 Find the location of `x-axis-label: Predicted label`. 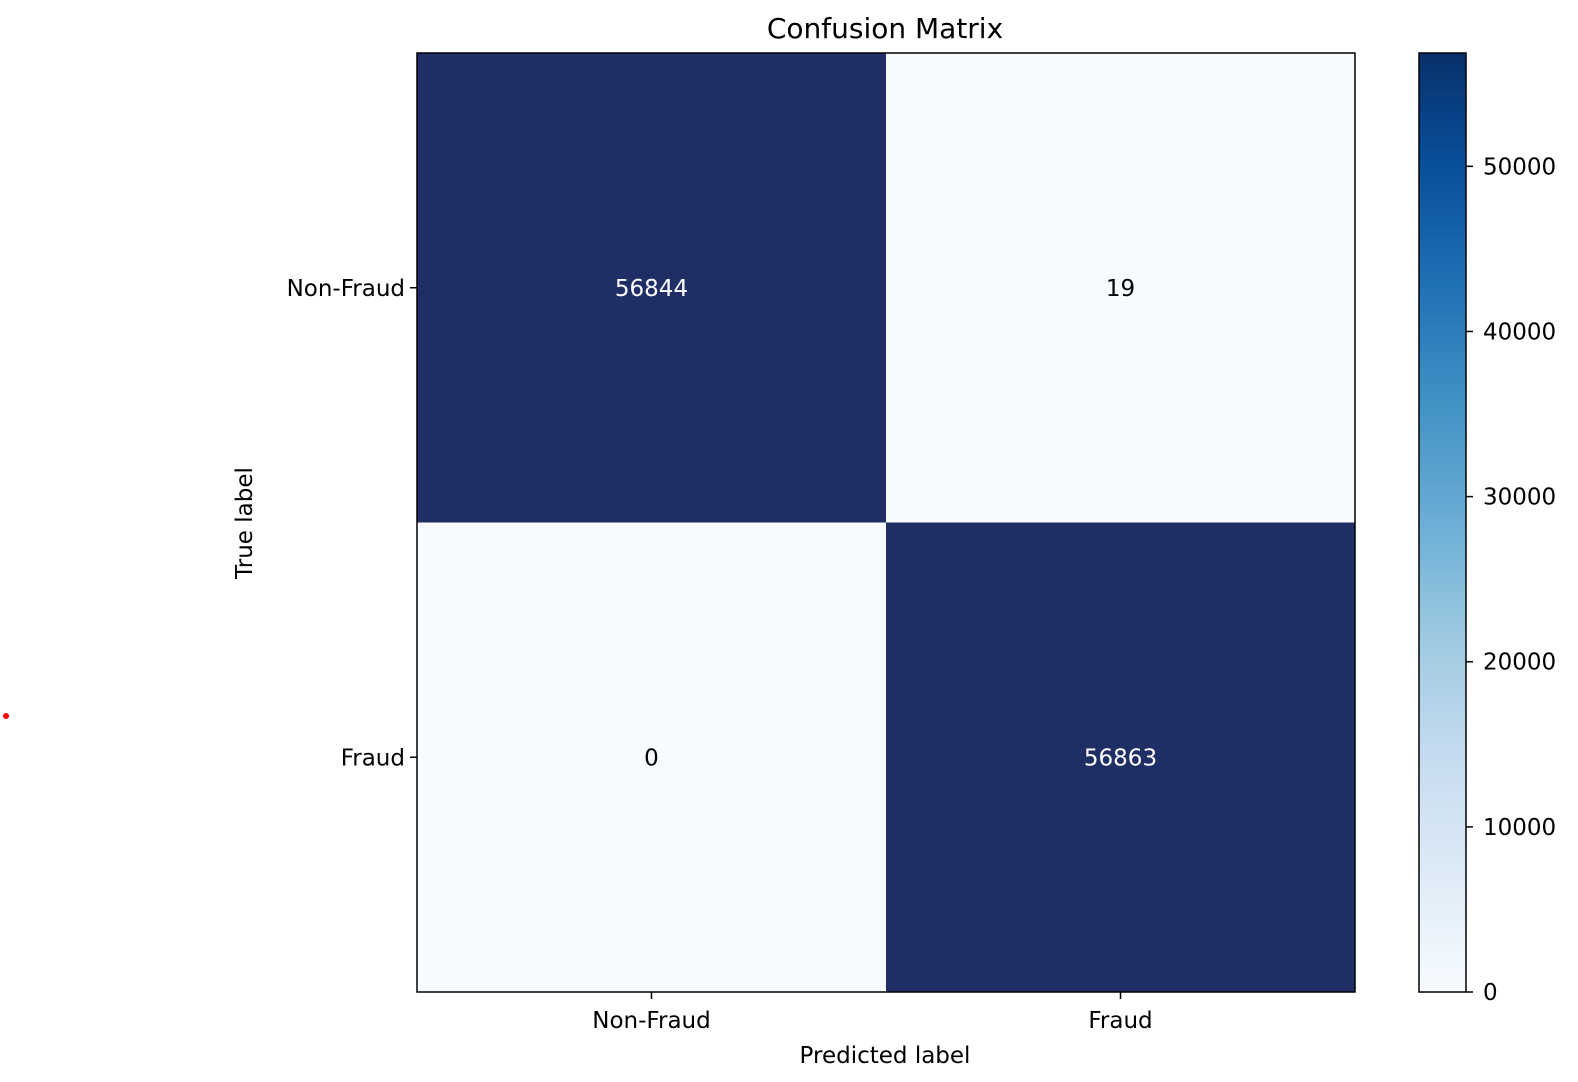

x-axis-label: Predicted label is located at coordinates (885, 1056).